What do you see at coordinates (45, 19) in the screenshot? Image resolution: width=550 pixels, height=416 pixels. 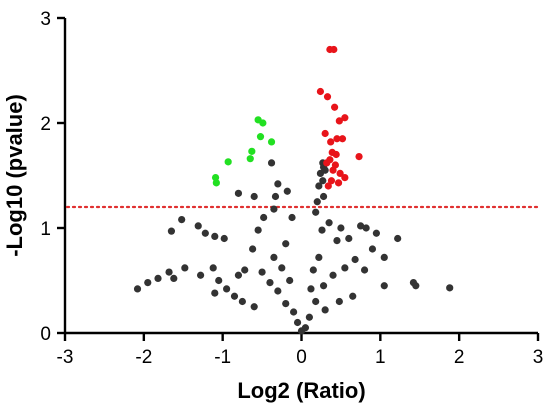 I see `y-tick-label: 3` at bounding box center [45, 19].